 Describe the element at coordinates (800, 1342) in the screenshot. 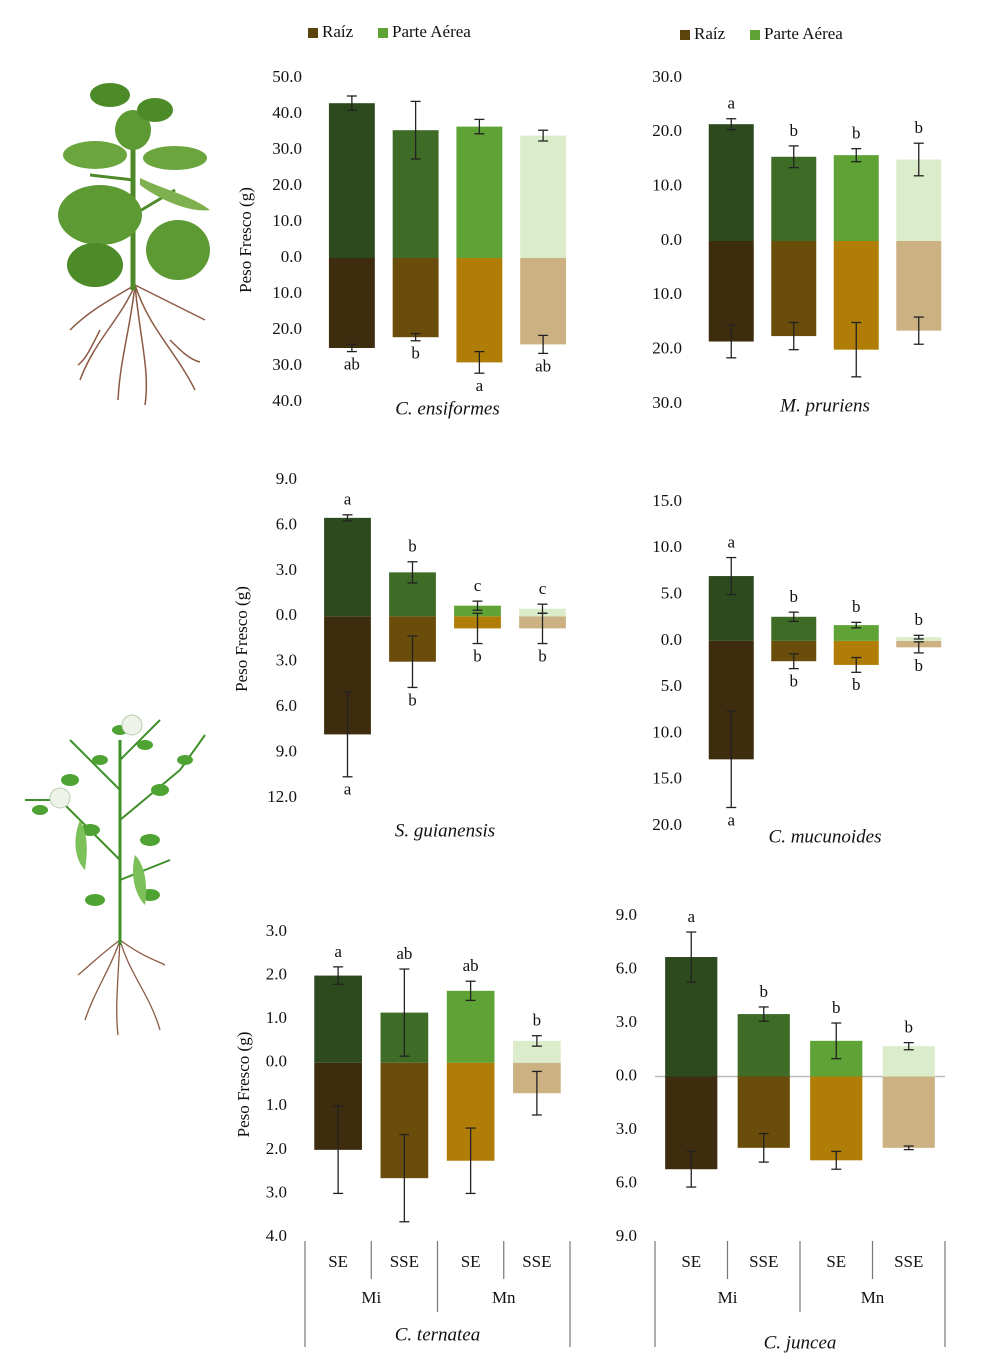

I see `panel-title: C. juncea` at that location.